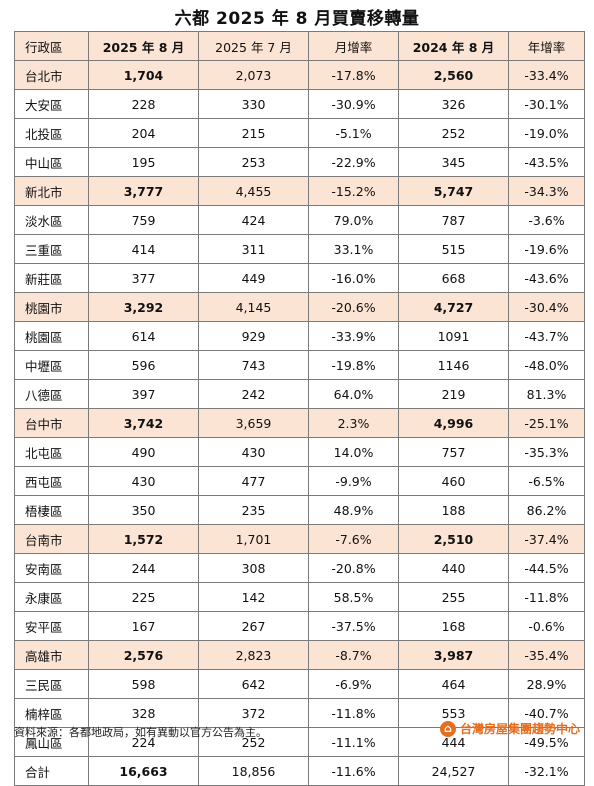 The width and height of the screenshot is (594, 786). I want to click on mom-rate-cell: -11.6%, so click(353, 771).